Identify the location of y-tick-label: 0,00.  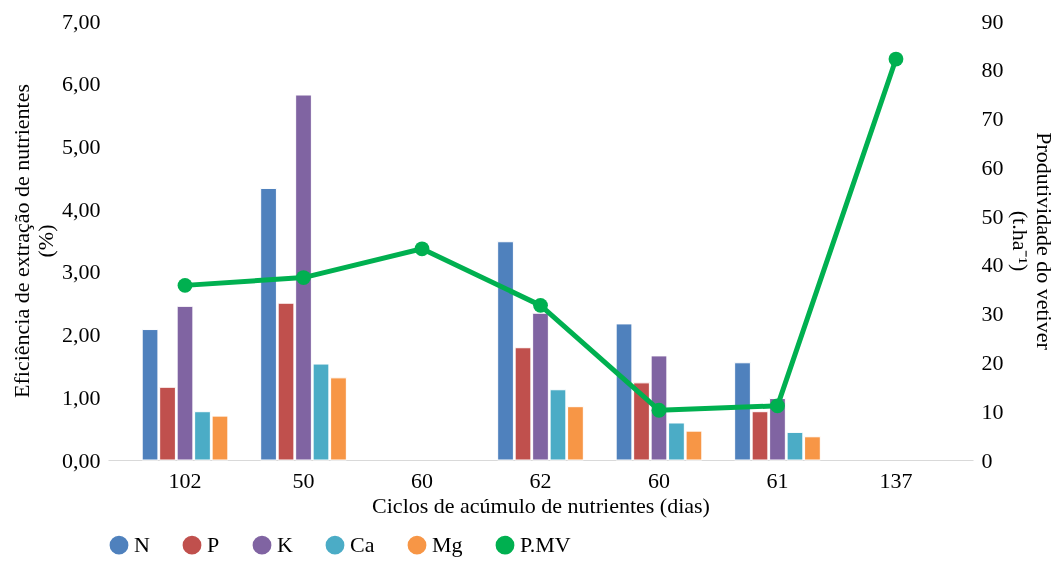
(81, 460).